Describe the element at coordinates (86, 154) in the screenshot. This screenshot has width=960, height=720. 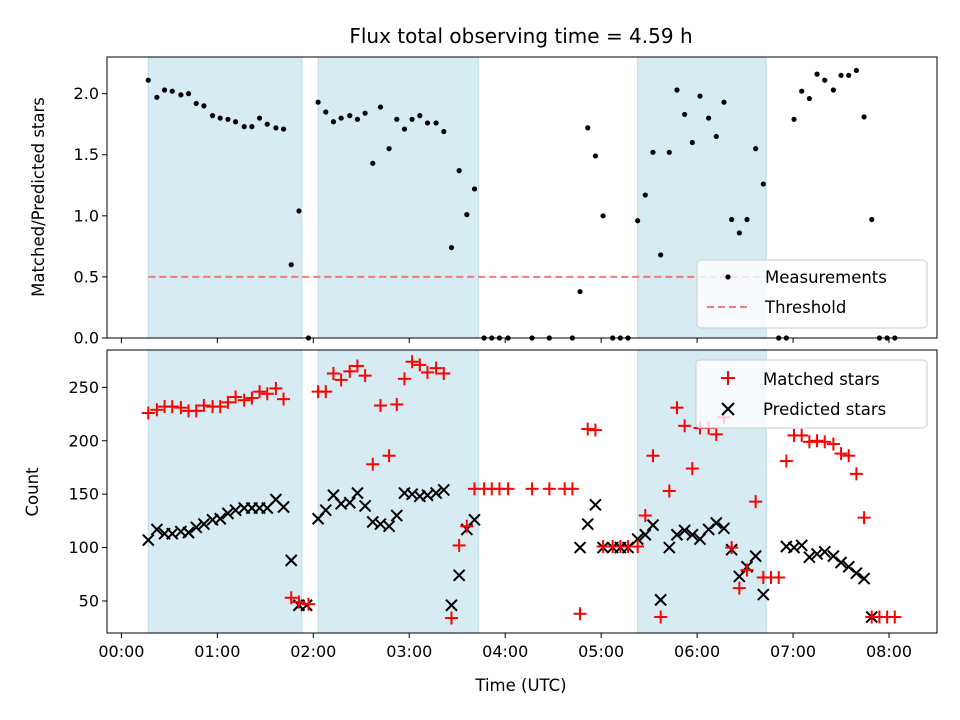
I see `top-y-tick-label: 1.5` at that location.